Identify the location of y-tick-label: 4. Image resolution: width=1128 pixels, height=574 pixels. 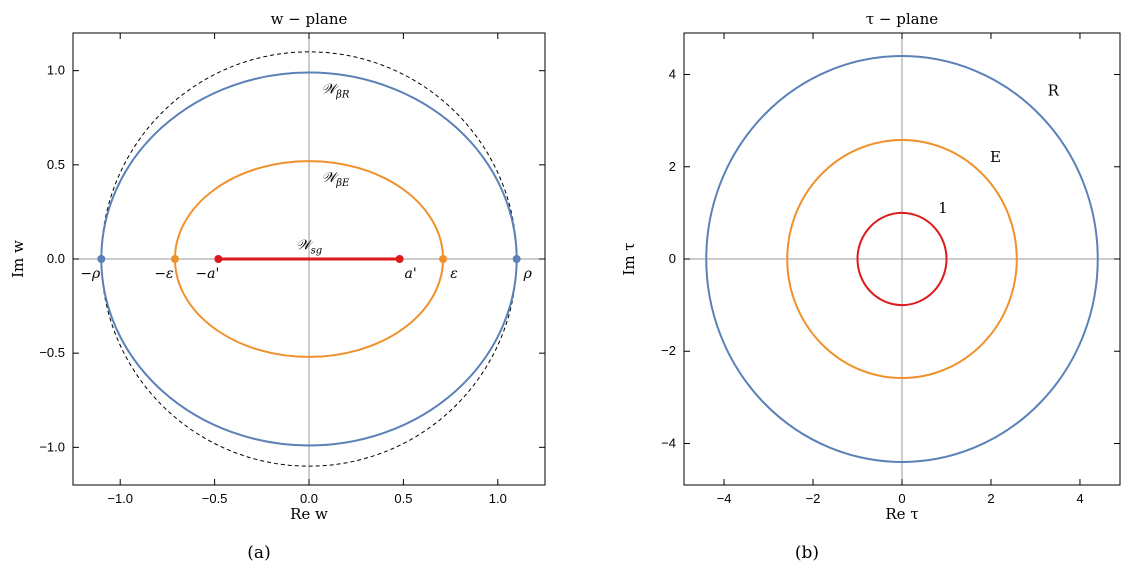
(672, 74).